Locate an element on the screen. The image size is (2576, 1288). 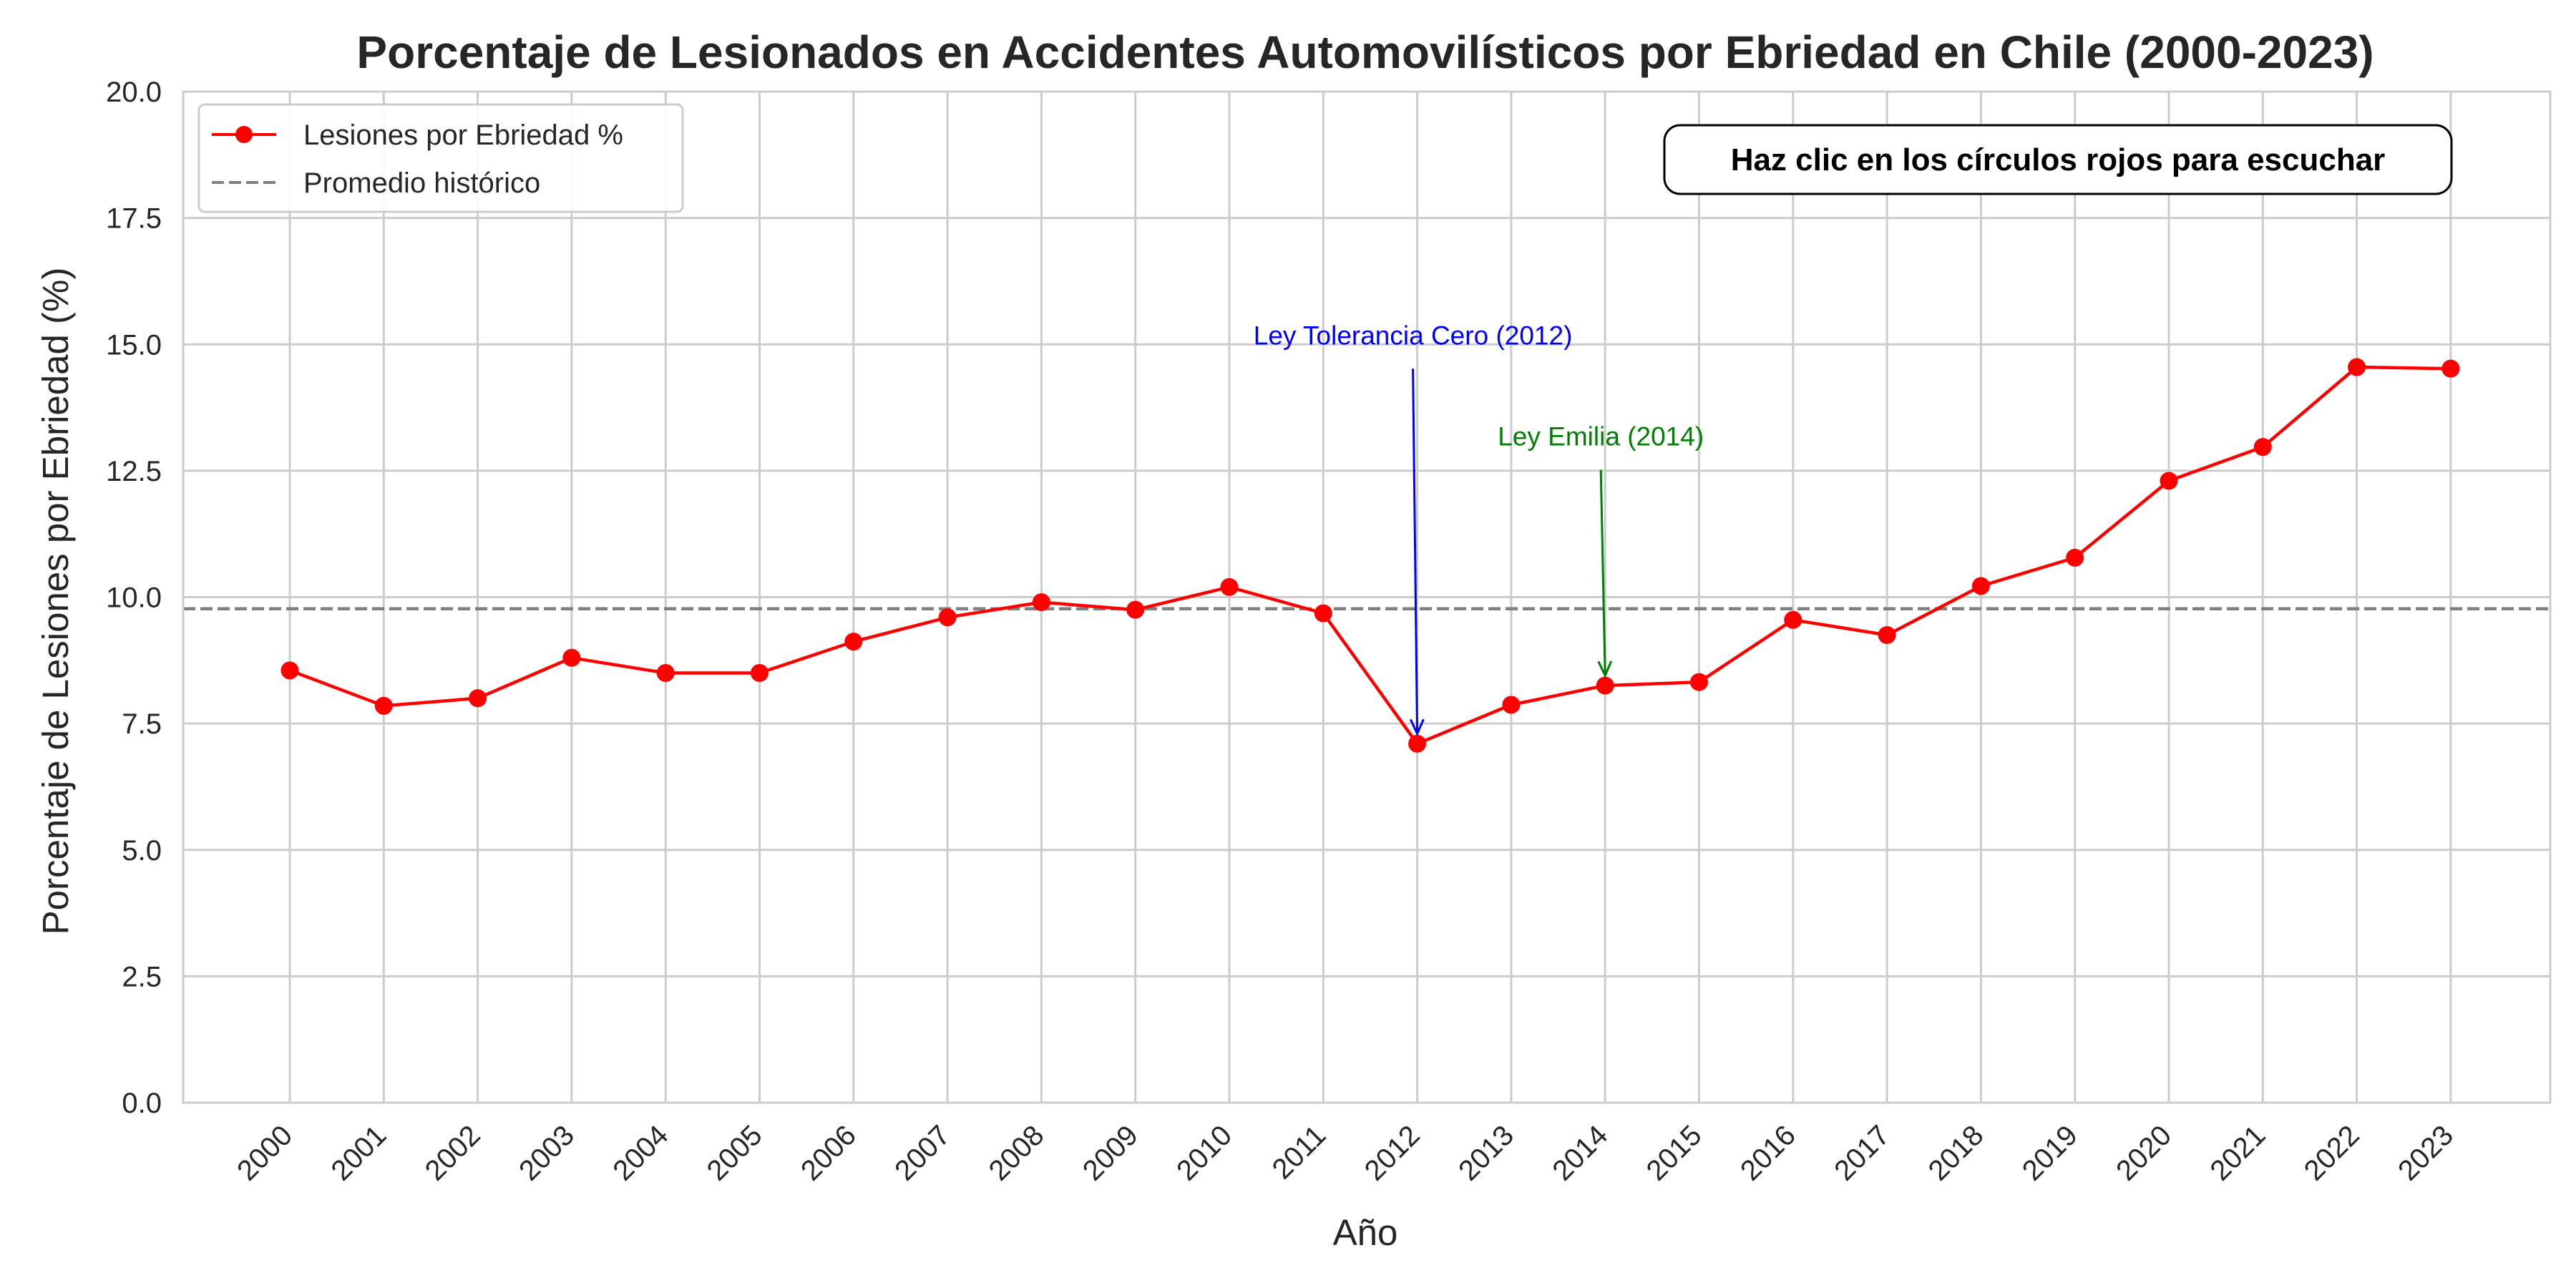
annotation-label: Ley Emilia (2014) is located at coordinates (1601, 437).